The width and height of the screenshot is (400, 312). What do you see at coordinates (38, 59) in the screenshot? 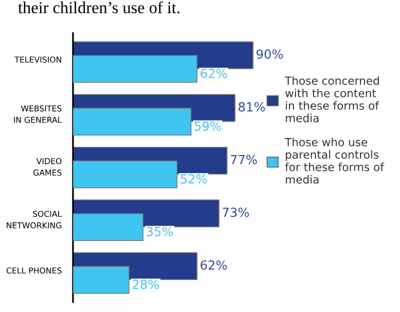
I see `y-tick-label: TELEVISION` at bounding box center [38, 59].